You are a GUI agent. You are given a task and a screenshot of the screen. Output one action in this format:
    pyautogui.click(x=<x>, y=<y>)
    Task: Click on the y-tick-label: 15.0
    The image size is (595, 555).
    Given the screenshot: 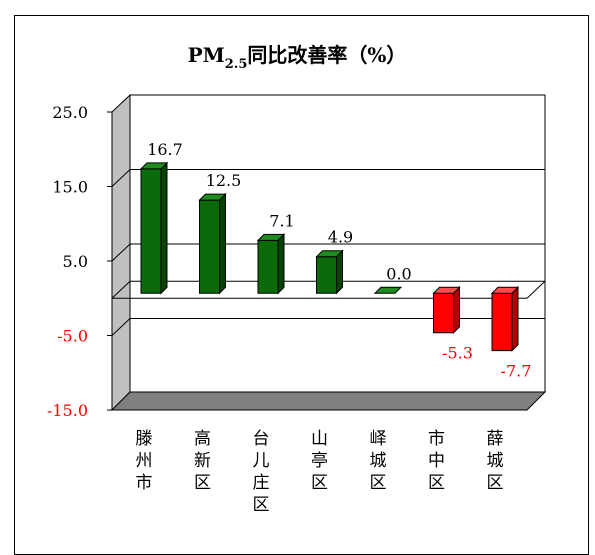 What is the action you would take?
    pyautogui.click(x=70, y=187)
    